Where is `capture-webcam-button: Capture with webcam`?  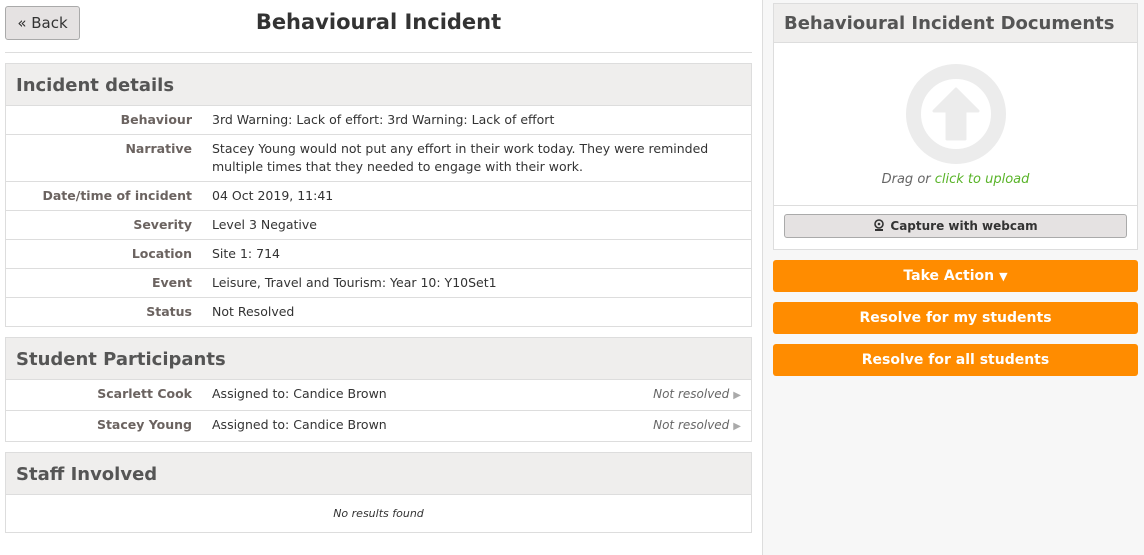 capture-webcam-button: Capture with webcam is located at coordinates (955, 226).